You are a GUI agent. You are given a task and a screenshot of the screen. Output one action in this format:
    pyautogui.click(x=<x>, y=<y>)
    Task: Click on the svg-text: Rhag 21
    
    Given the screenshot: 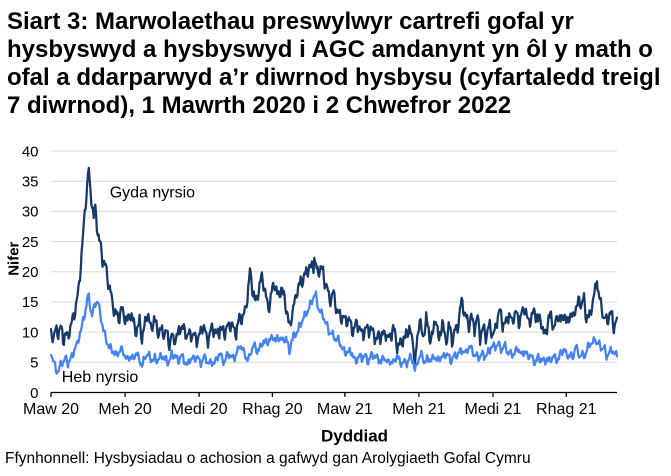 What is the action you would take?
    pyautogui.click(x=566, y=409)
    